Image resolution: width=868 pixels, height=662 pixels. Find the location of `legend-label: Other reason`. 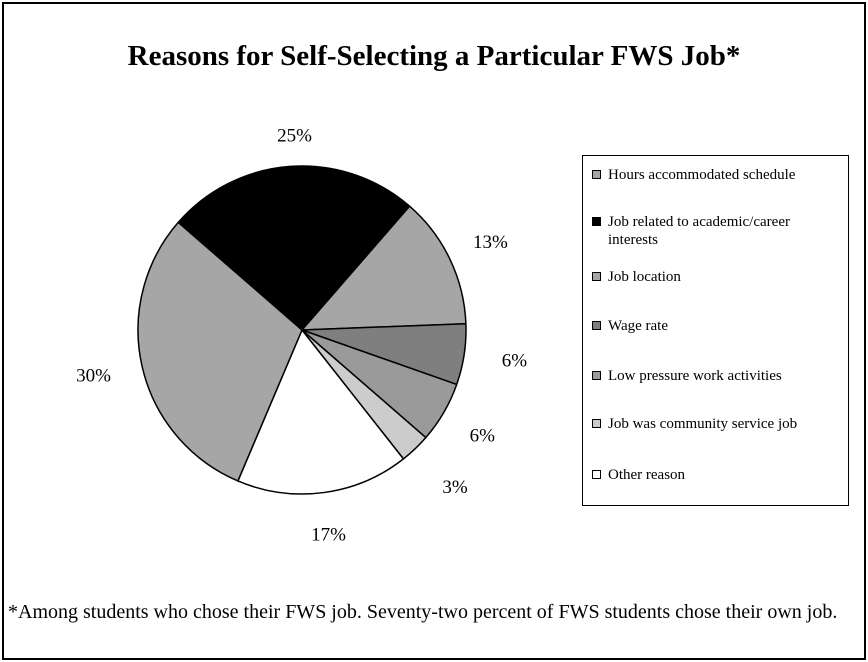

legend-label: Other reason is located at coordinates (647, 475).